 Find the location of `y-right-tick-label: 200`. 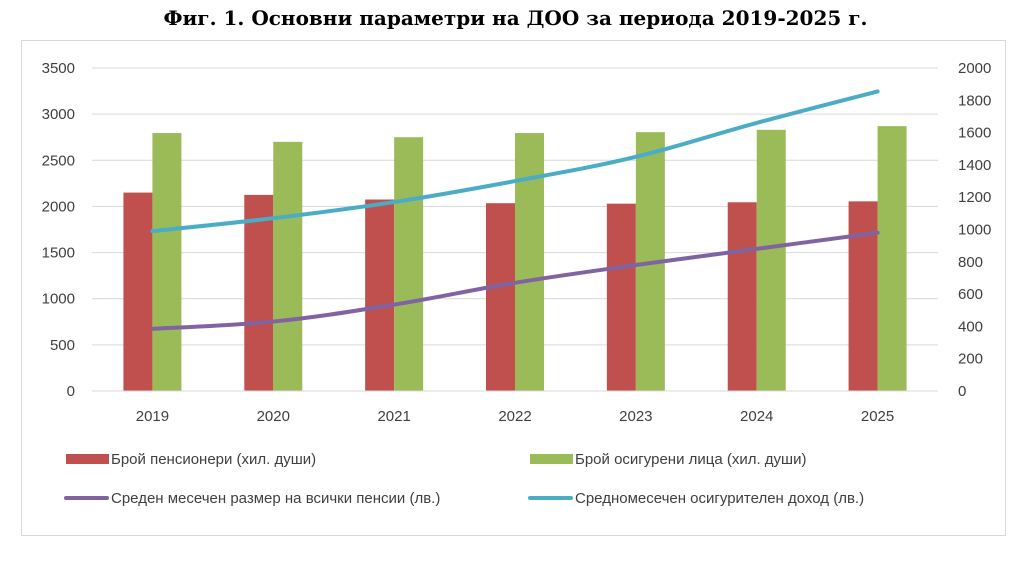

y-right-tick-label: 200 is located at coordinates (970, 359).